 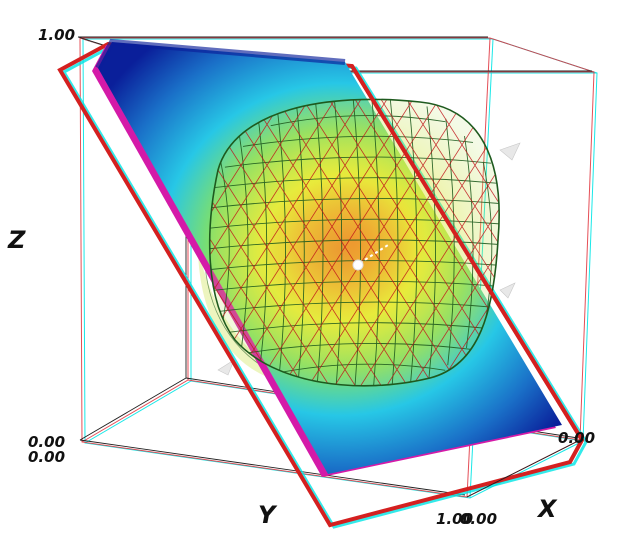 What do you see at coordinates (268, 515) in the screenshot?
I see `y-axis-label: Y` at bounding box center [268, 515].